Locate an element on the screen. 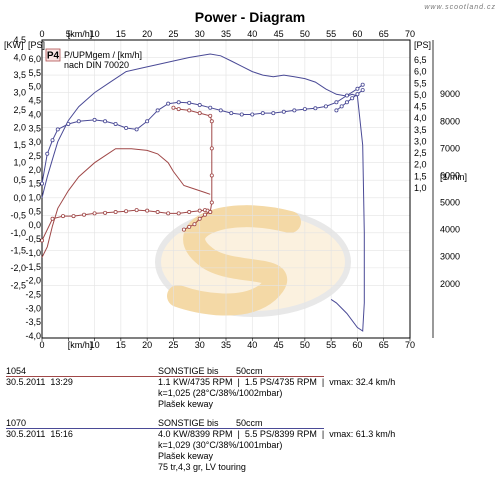 The width and height of the screenshot is (500, 500). y-right-rpm-tick: 8000 is located at coordinates (450, 121).